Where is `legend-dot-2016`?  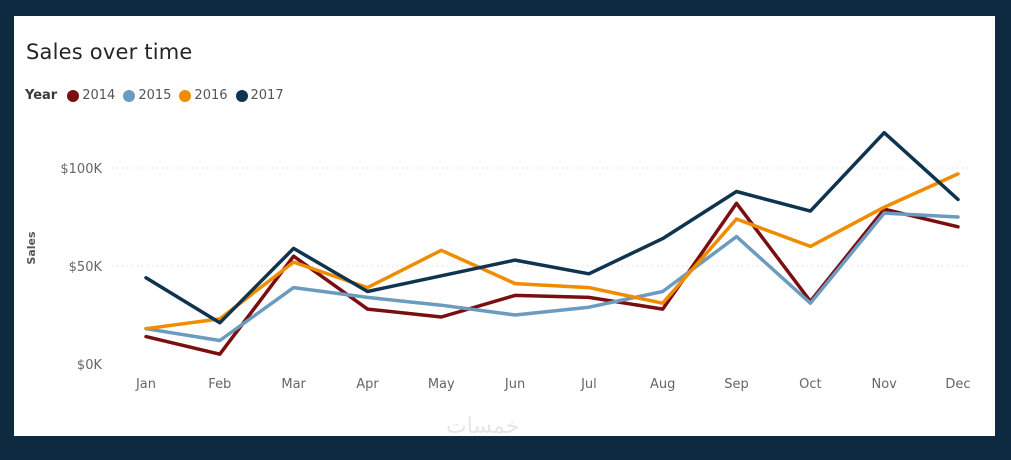 legend-dot-2016 is located at coordinates (185, 95).